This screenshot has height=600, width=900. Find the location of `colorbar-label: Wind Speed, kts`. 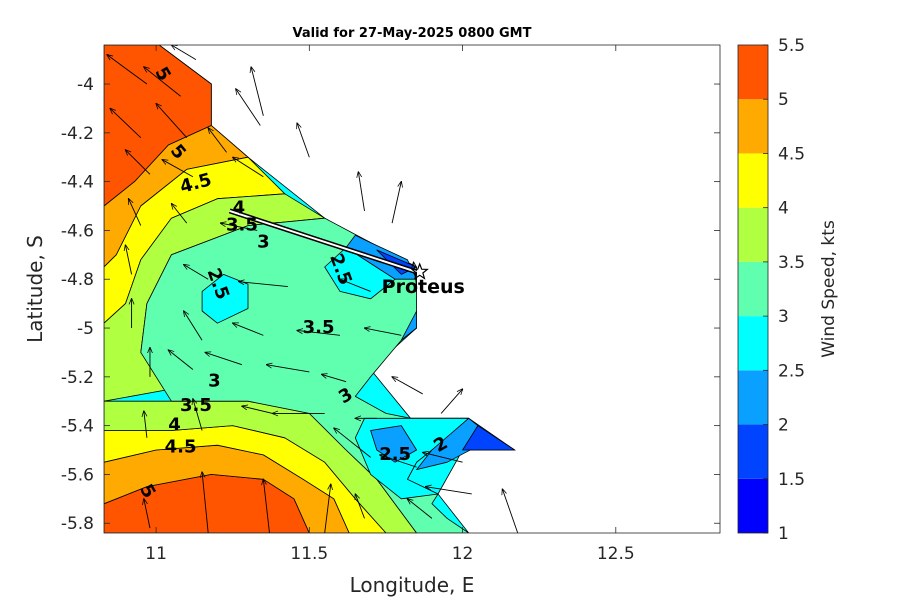

colorbar-label: Wind Speed, kts is located at coordinates (829, 289).